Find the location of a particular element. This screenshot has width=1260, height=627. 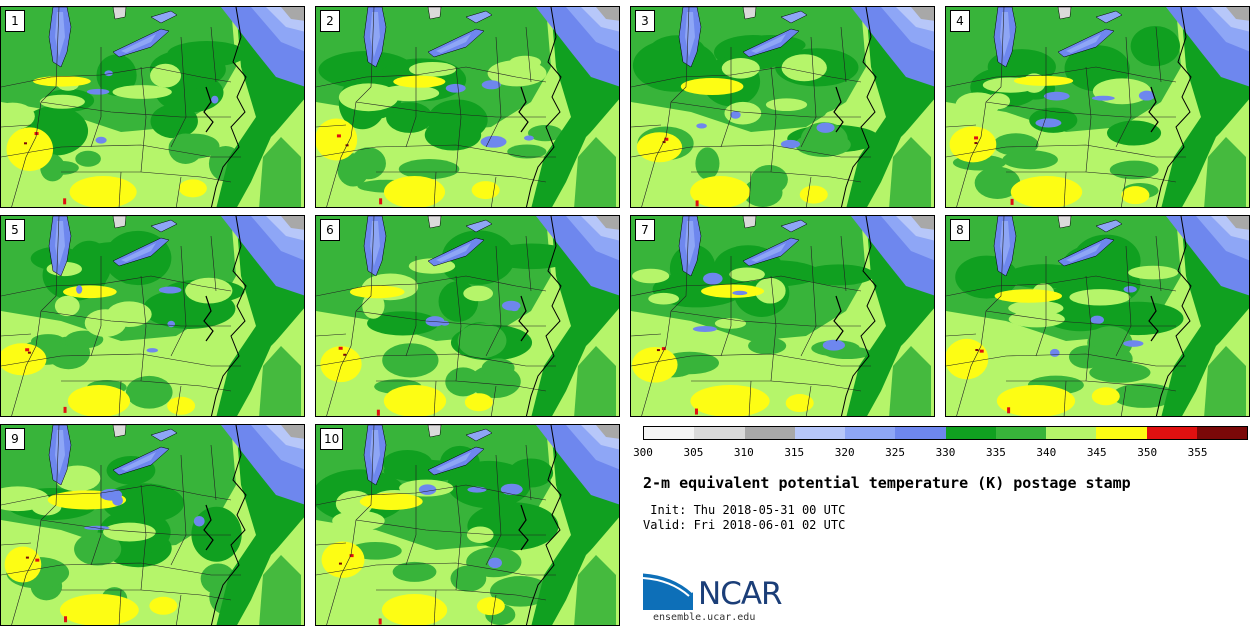

colorbar-tick-label: 335 is located at coordinates (995, 452).